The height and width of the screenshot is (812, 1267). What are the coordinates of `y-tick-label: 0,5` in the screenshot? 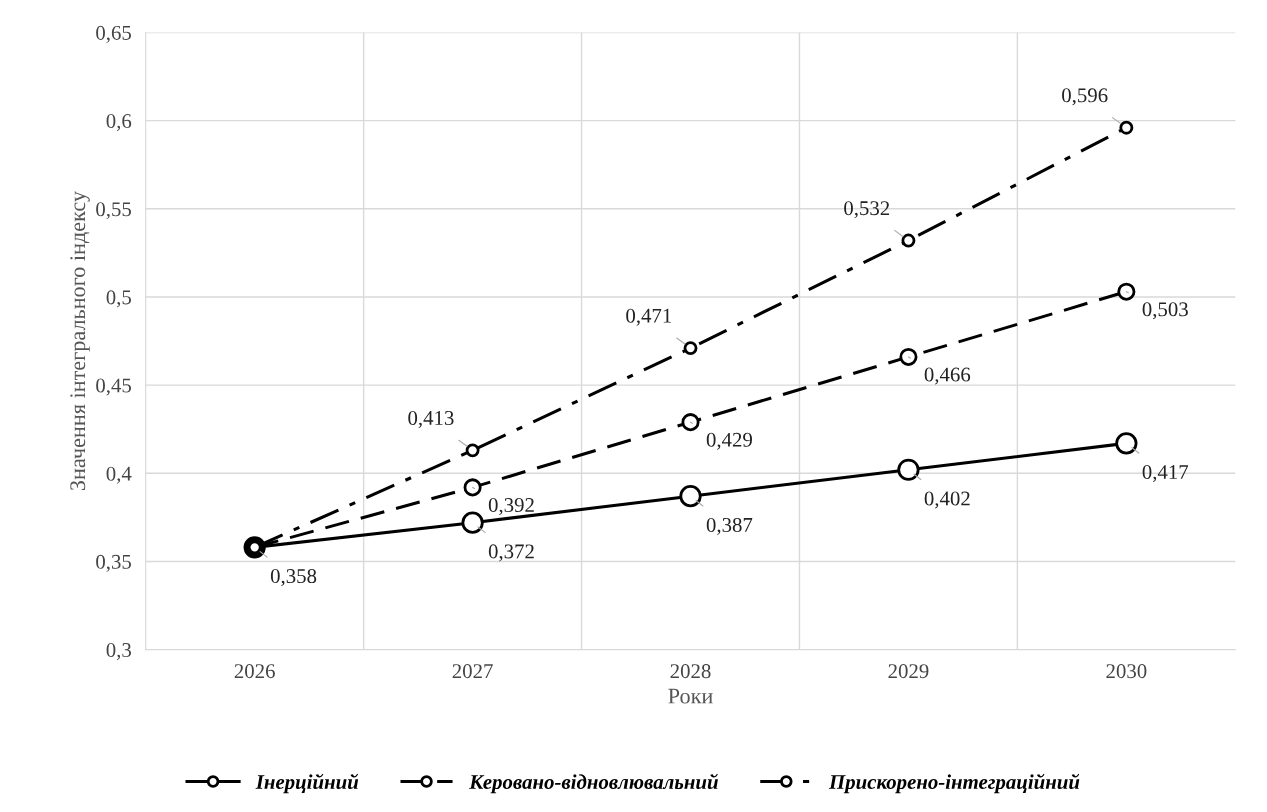 It's located at (118, 299).